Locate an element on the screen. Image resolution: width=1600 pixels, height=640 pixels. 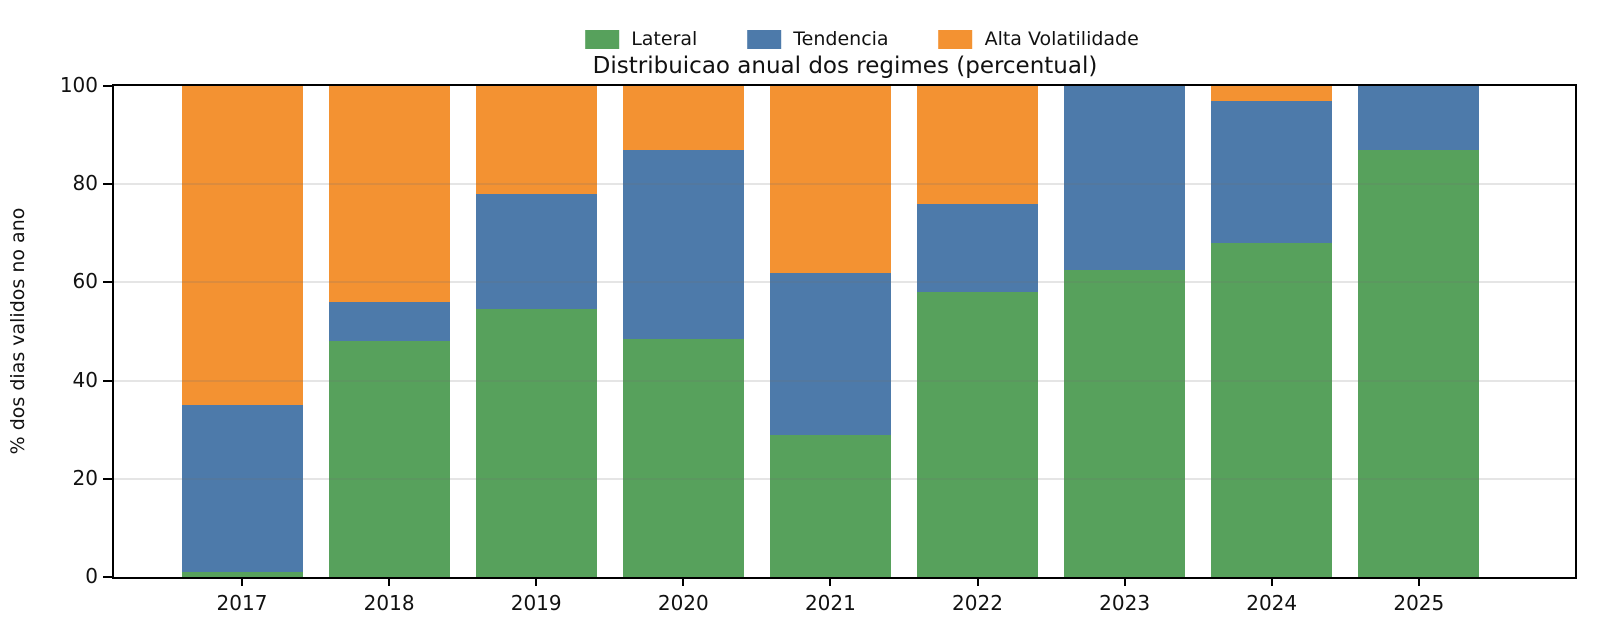
tendencia-color-swatch is located at coordinates (764, 39).